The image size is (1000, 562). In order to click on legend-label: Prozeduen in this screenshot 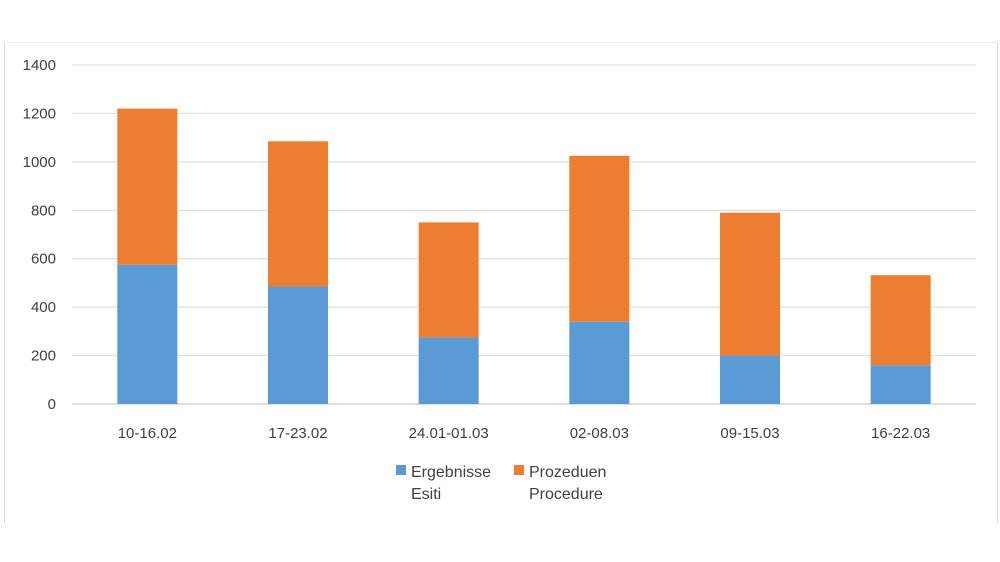, I will do `click(567, 472)`.